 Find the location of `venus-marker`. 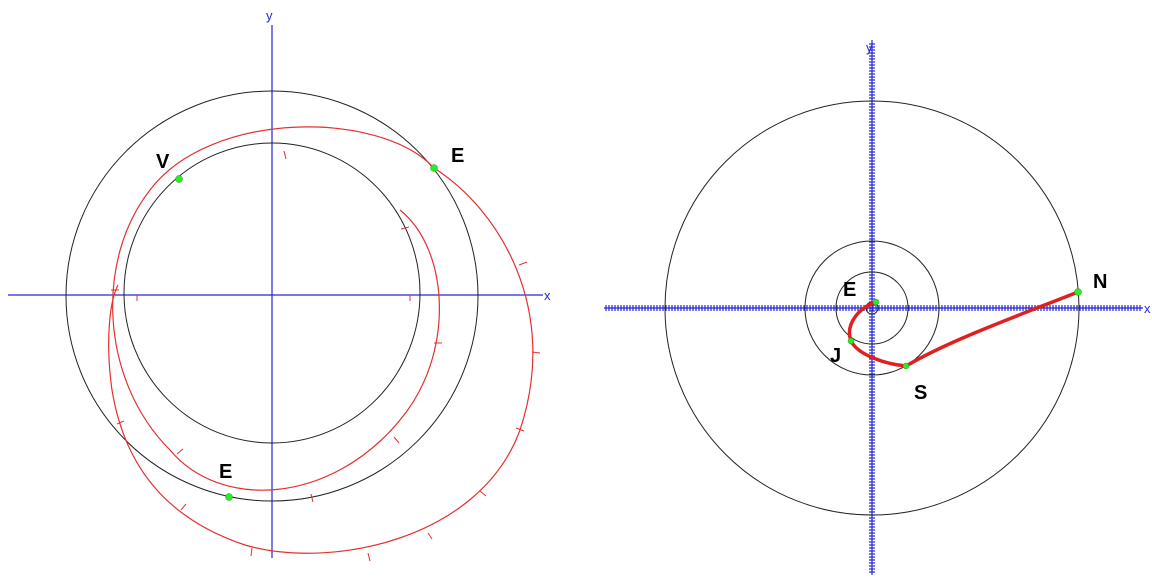

venus-marker is located at coordinates (179, 179).